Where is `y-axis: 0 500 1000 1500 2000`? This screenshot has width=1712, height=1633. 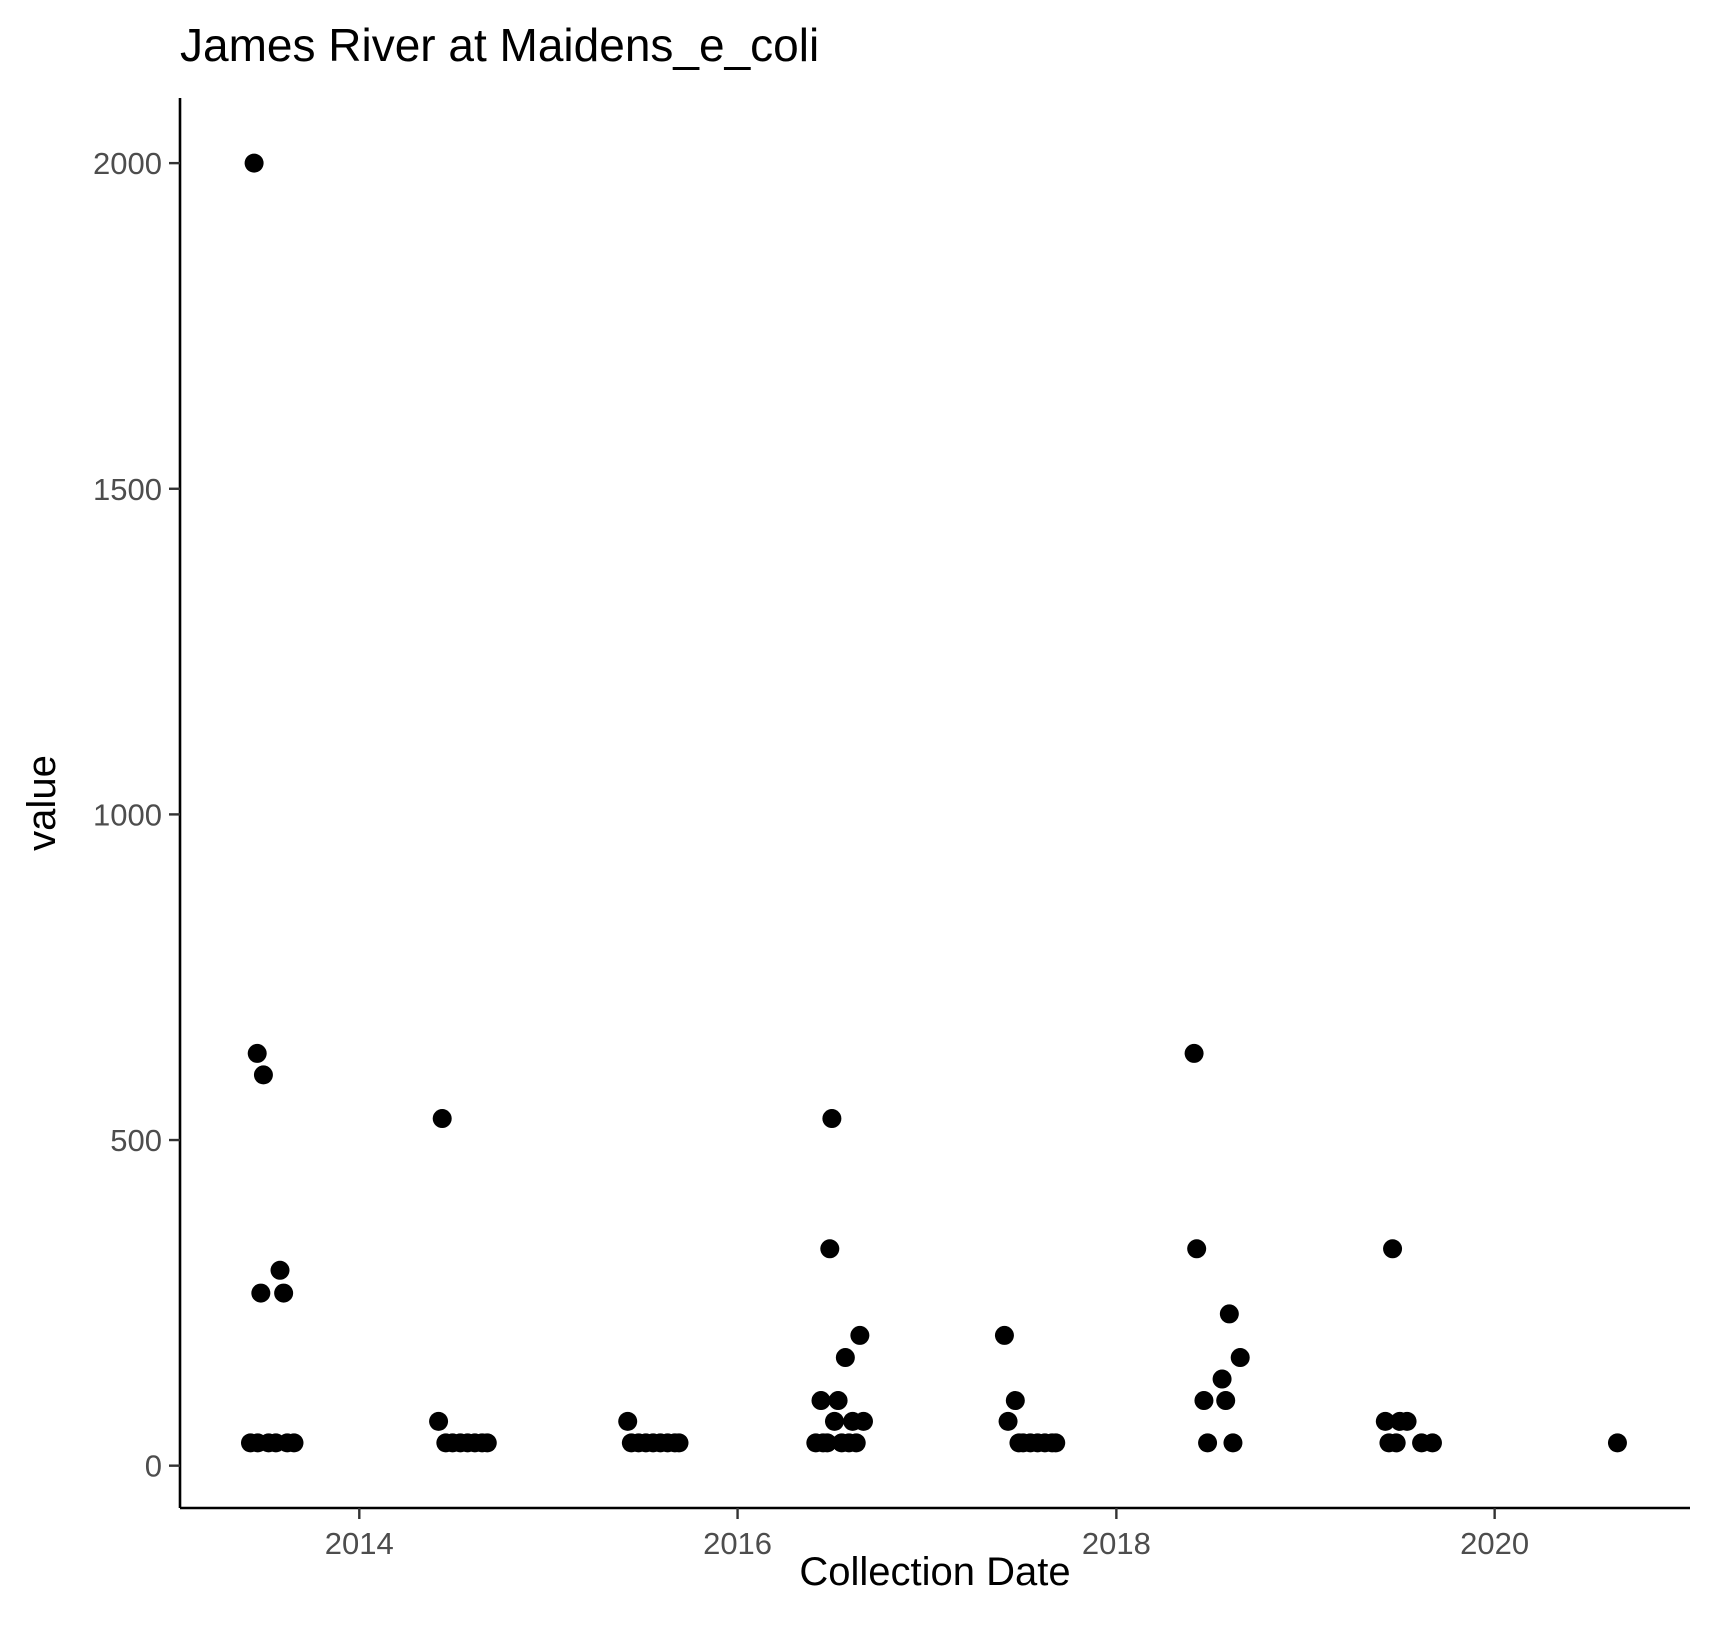 y-axis: 0 500 1000 1500 2000 is located at coordinates (136, 815).